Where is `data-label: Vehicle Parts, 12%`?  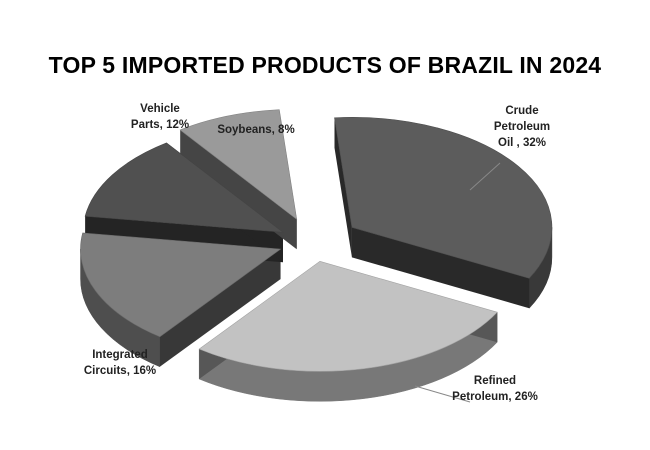 data-label: Vehicle Parts, 12% is located at coordinates (160, 117).